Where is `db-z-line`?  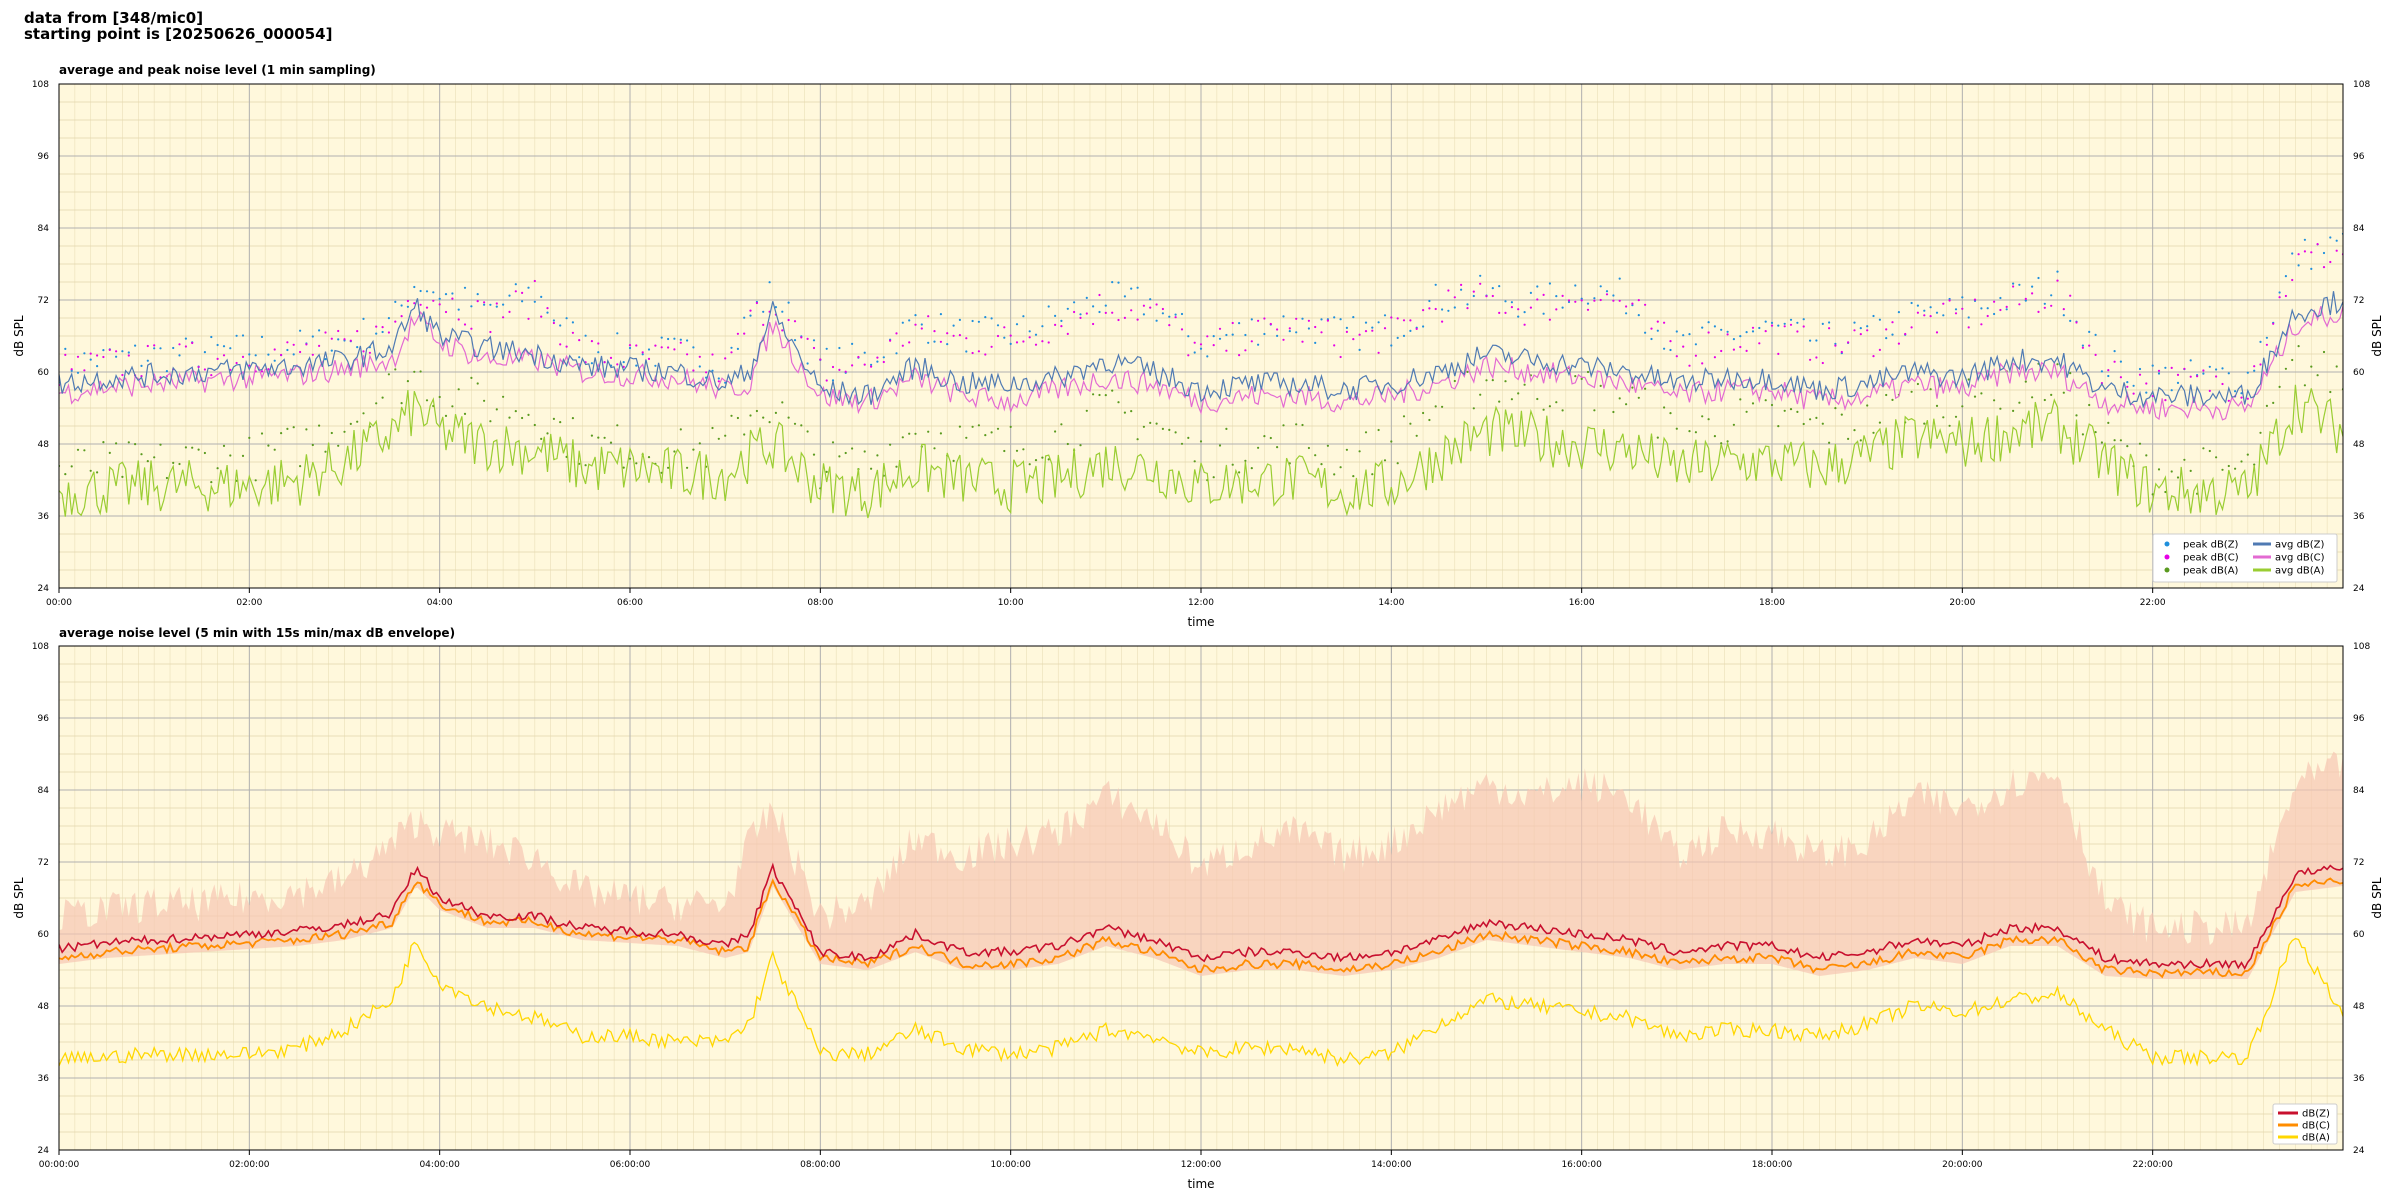
db-z-line is located at coordinates (1201, 916).